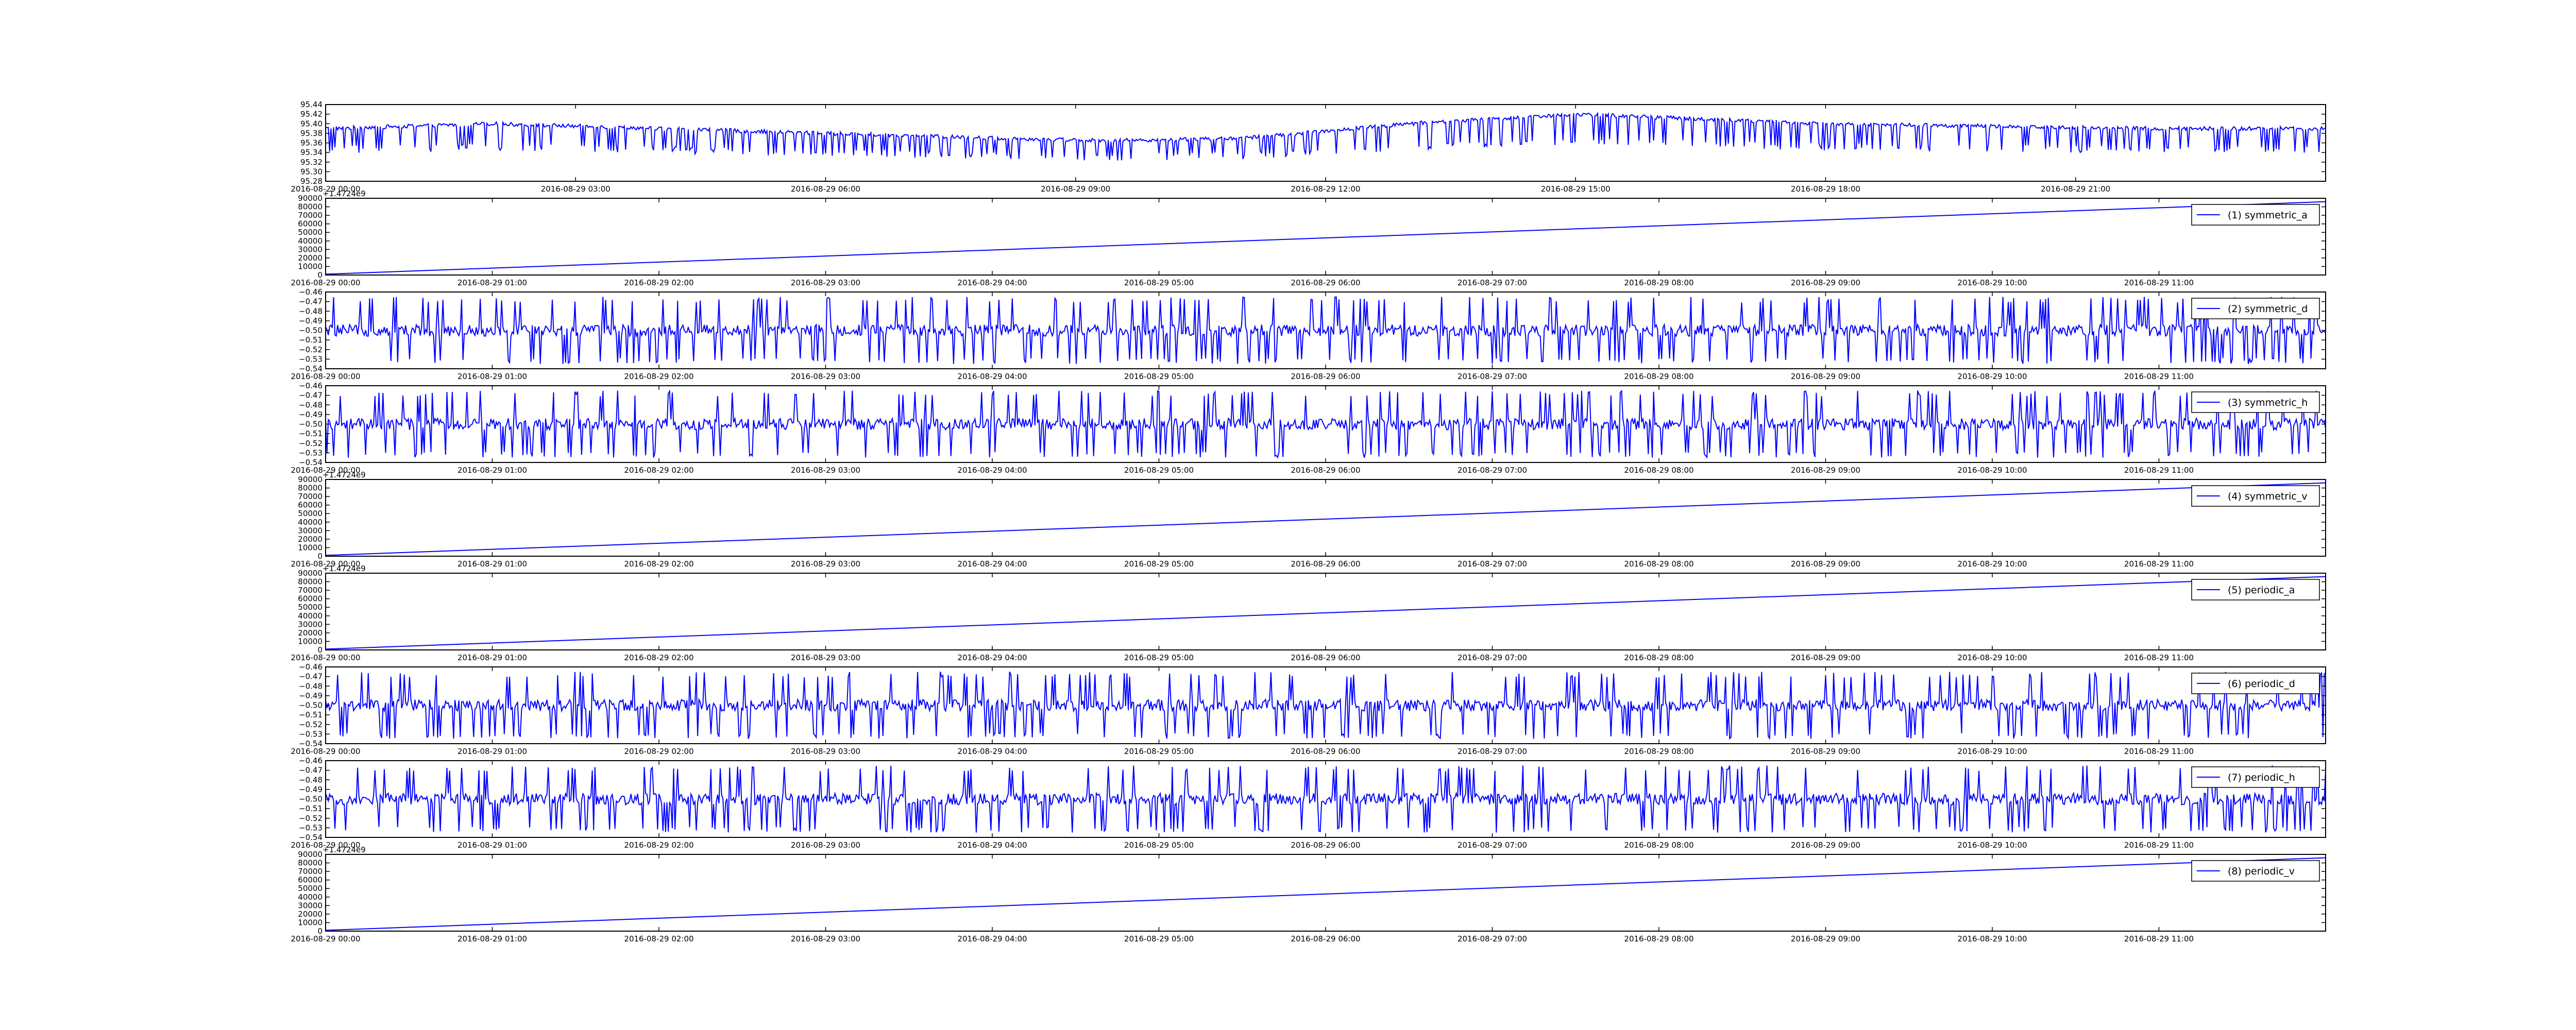 This screenshot has height=1030, width=2576. Describe the element at coordinates (310, 207) in the screenshot. I see `y-tick-label: 80000` at that location.